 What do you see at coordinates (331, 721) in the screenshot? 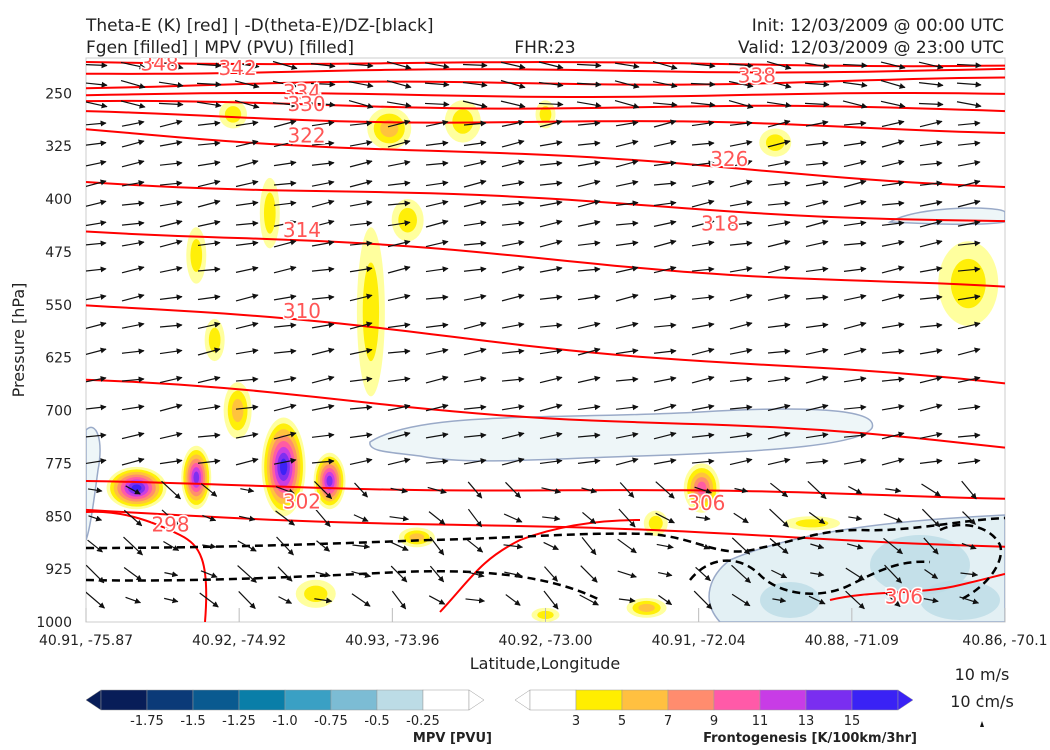
I see `mpv-colorbar-tick: -0.75` at bounding box center [331, 721].